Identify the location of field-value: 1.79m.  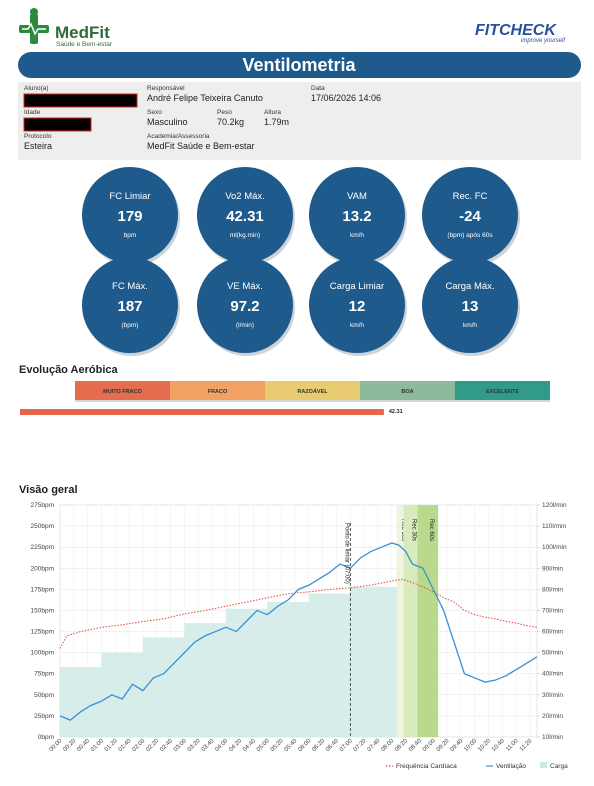
(276, 122).